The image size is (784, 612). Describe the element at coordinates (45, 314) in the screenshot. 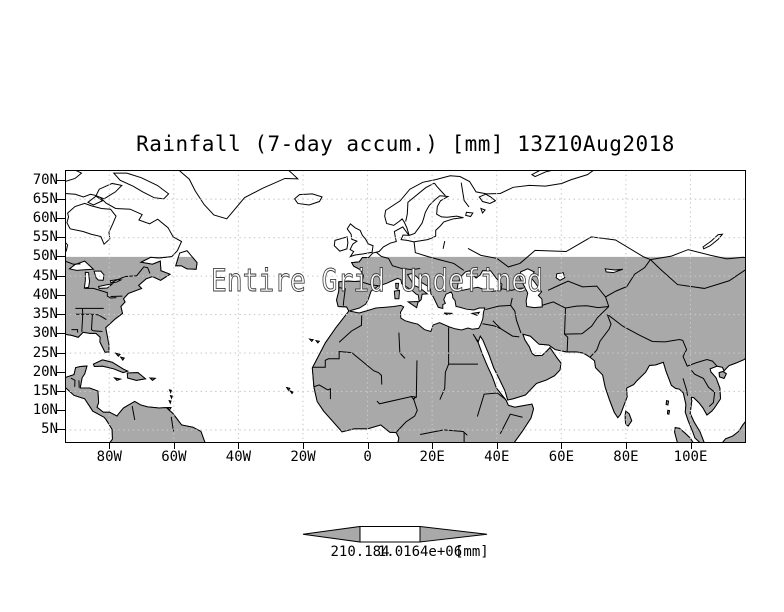

I see `lat-axis-label: 35N` at that location.